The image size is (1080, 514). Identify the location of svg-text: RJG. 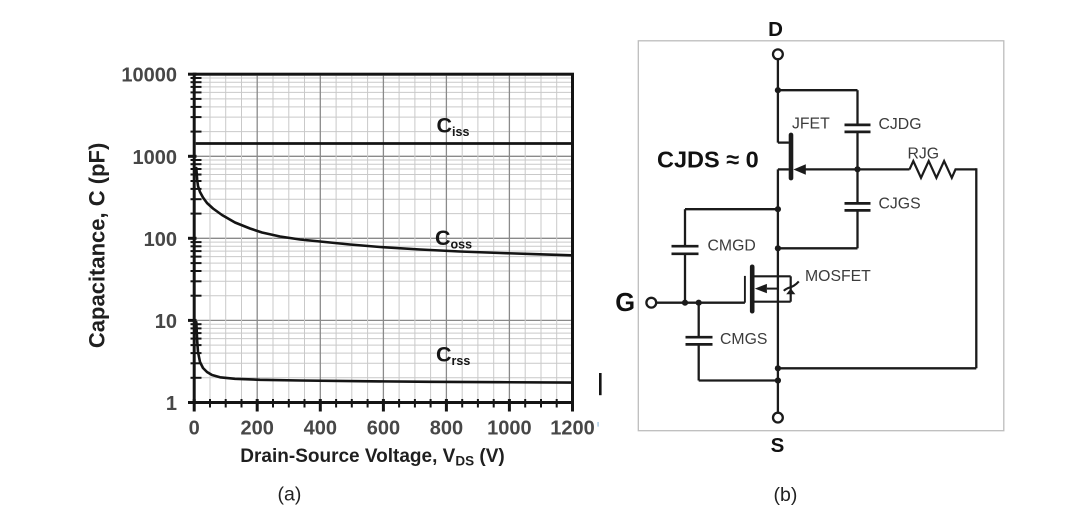
(924, 154).